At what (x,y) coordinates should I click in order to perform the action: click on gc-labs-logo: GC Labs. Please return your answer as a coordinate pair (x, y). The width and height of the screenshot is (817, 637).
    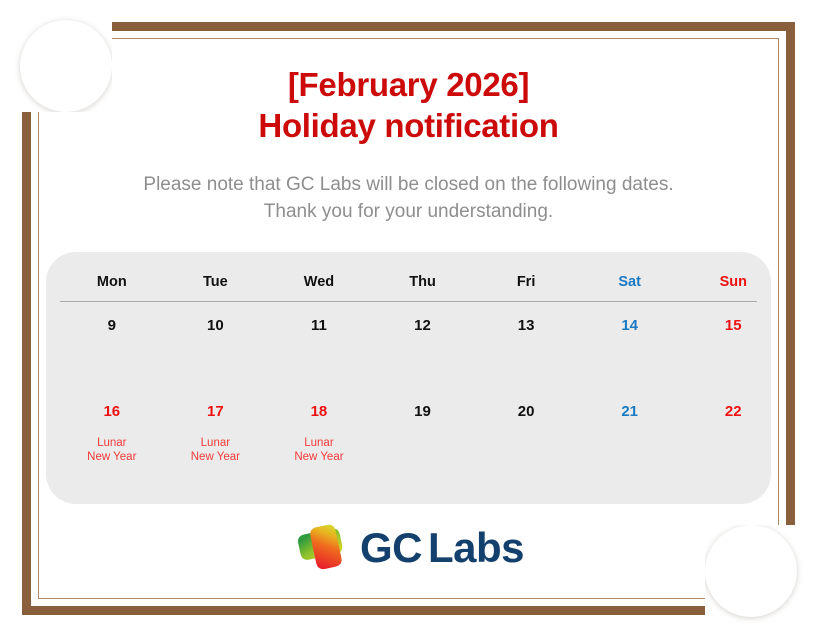
    Looking at the image, I should click on (408, 548).